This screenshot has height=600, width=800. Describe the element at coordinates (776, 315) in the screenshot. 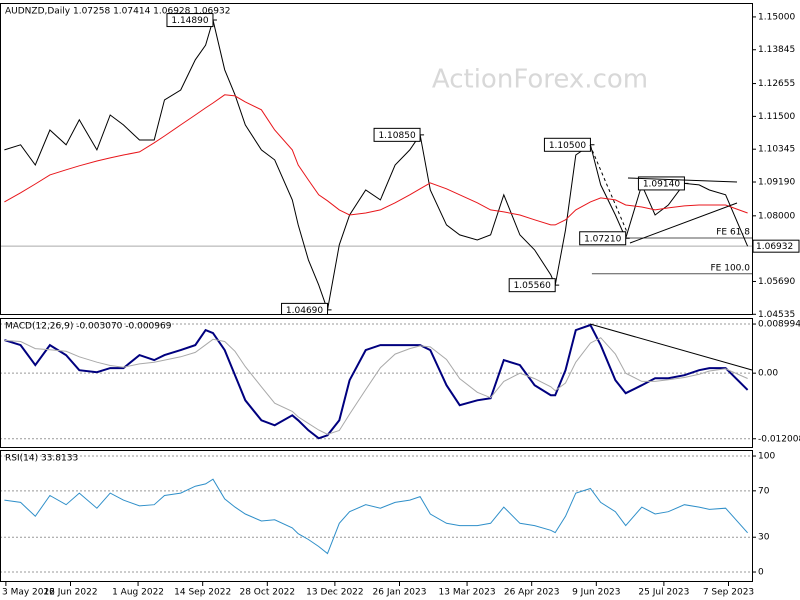

I see `y-tick-label: 1.04535` at that location.